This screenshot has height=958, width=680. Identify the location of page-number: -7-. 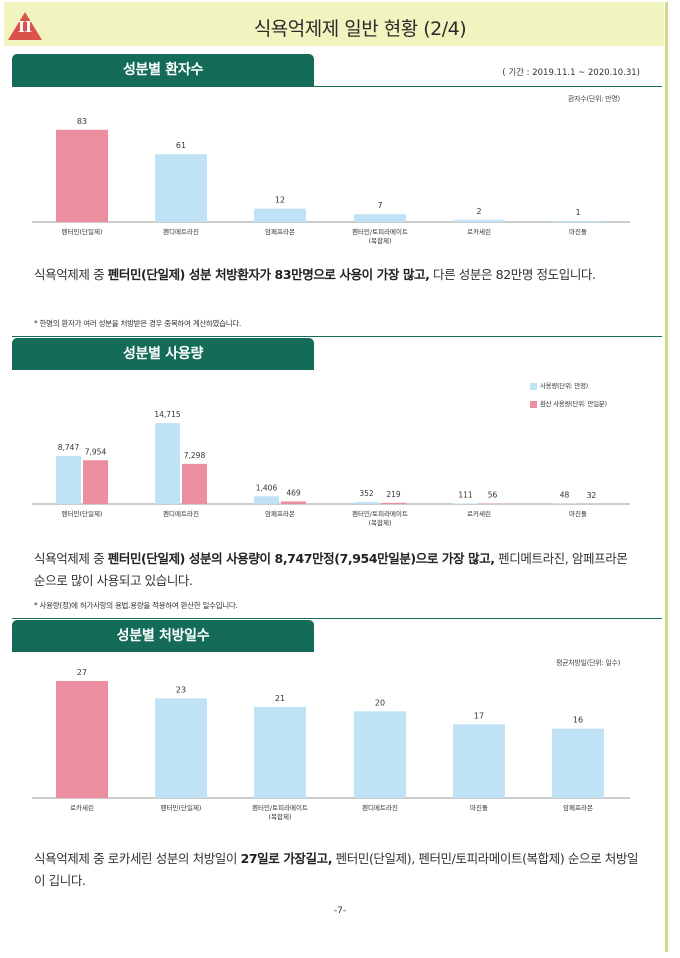
(340, 911).